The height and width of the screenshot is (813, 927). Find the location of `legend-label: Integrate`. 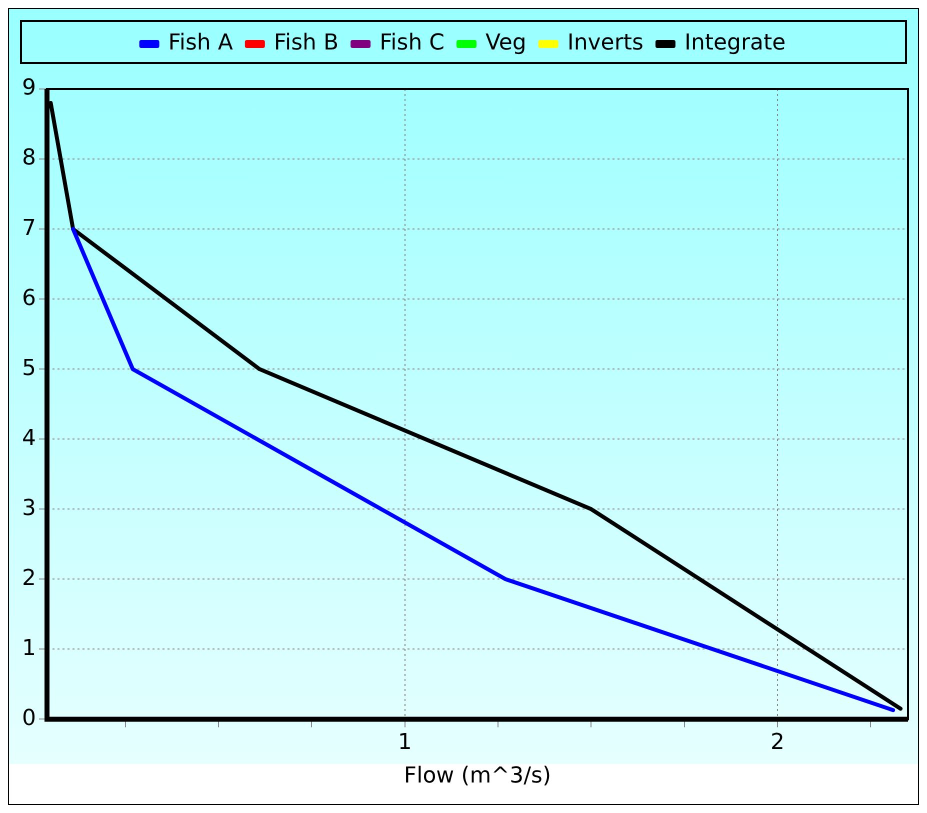

legend-label: Integrate is located at coordinates (735, 43).